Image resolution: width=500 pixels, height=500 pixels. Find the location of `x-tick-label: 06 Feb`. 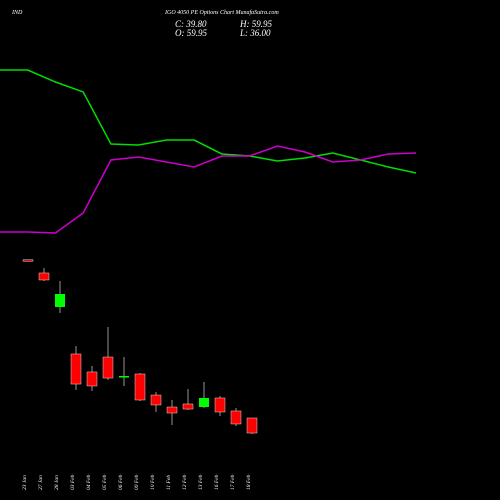

x-tick-label: 06 Feb is located at coordinates (121, 482).